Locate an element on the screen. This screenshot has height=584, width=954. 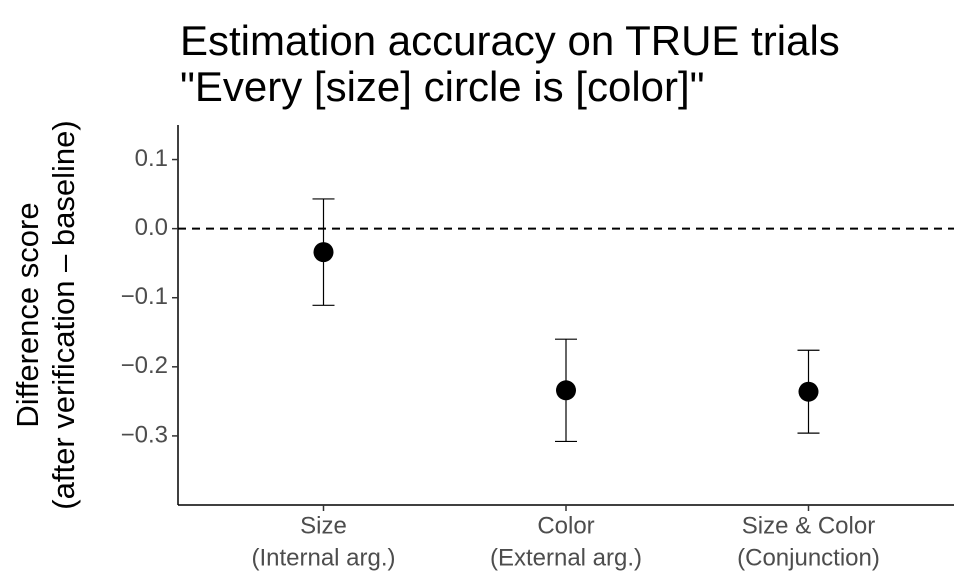
x-tick-label: (External arg.) is located at coordinates (566, 557).